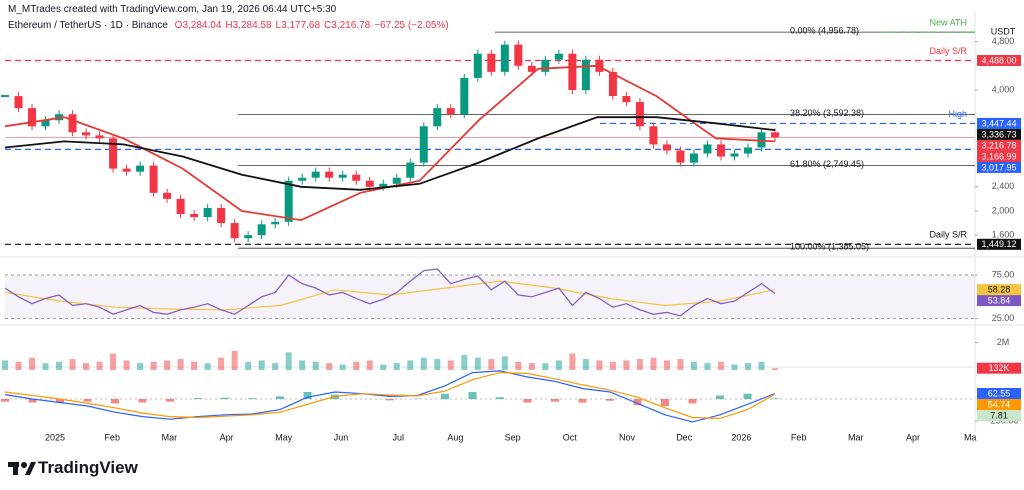 The width and height of the screenshot is (1024, 490). What do you see at coordinates (284, 437) in the screenshot?
I see `x-tick-label: May` at bounding box center [284, 437].